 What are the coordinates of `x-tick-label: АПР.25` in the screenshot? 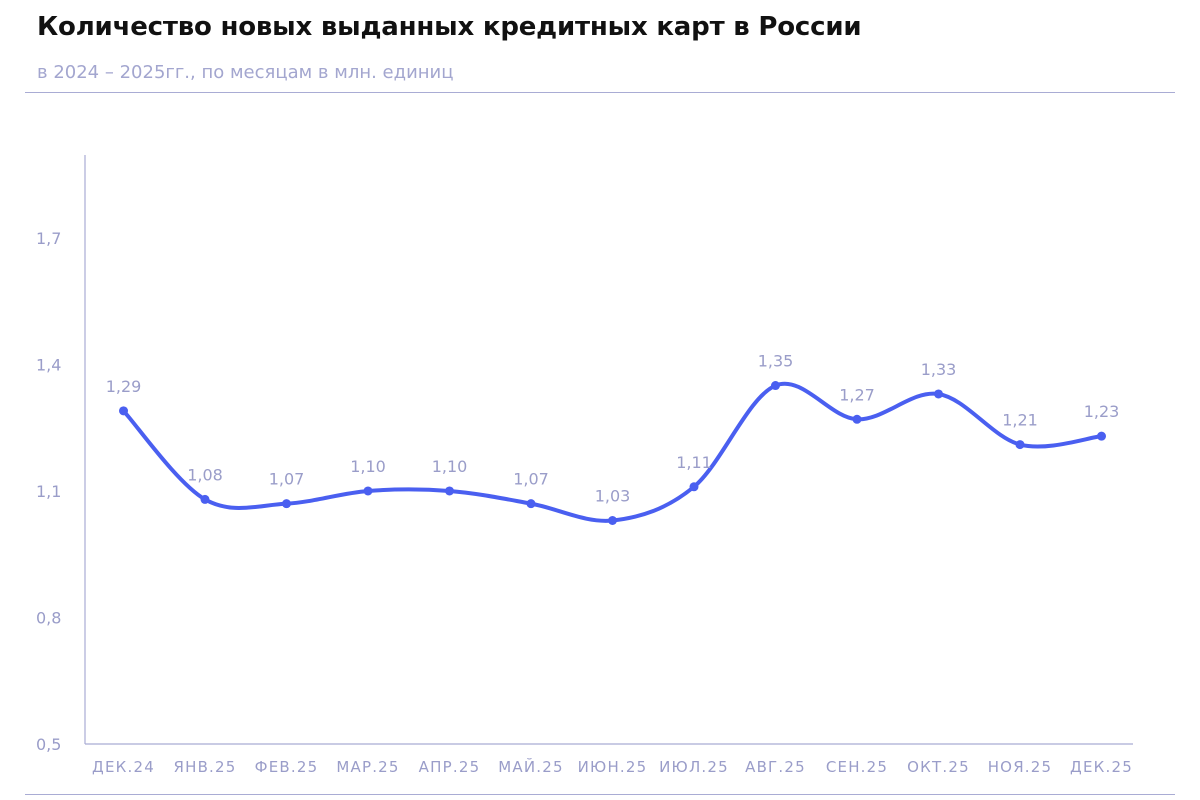 It's located at (450, 767).